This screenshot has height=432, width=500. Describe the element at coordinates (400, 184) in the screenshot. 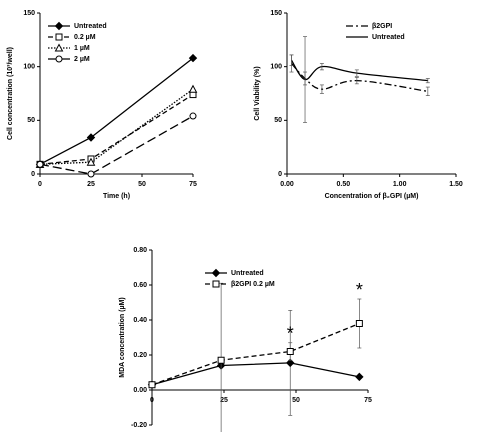

I see `x-tick-label: 1.00` at that location.